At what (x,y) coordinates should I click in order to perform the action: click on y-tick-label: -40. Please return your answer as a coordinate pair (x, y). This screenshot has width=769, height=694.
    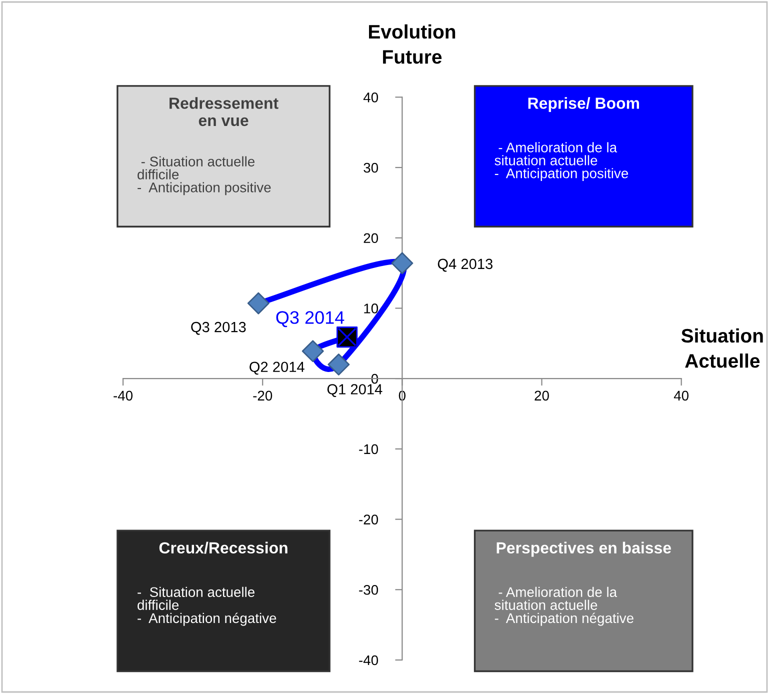
    Looking at the image, I should click on (368, 660).